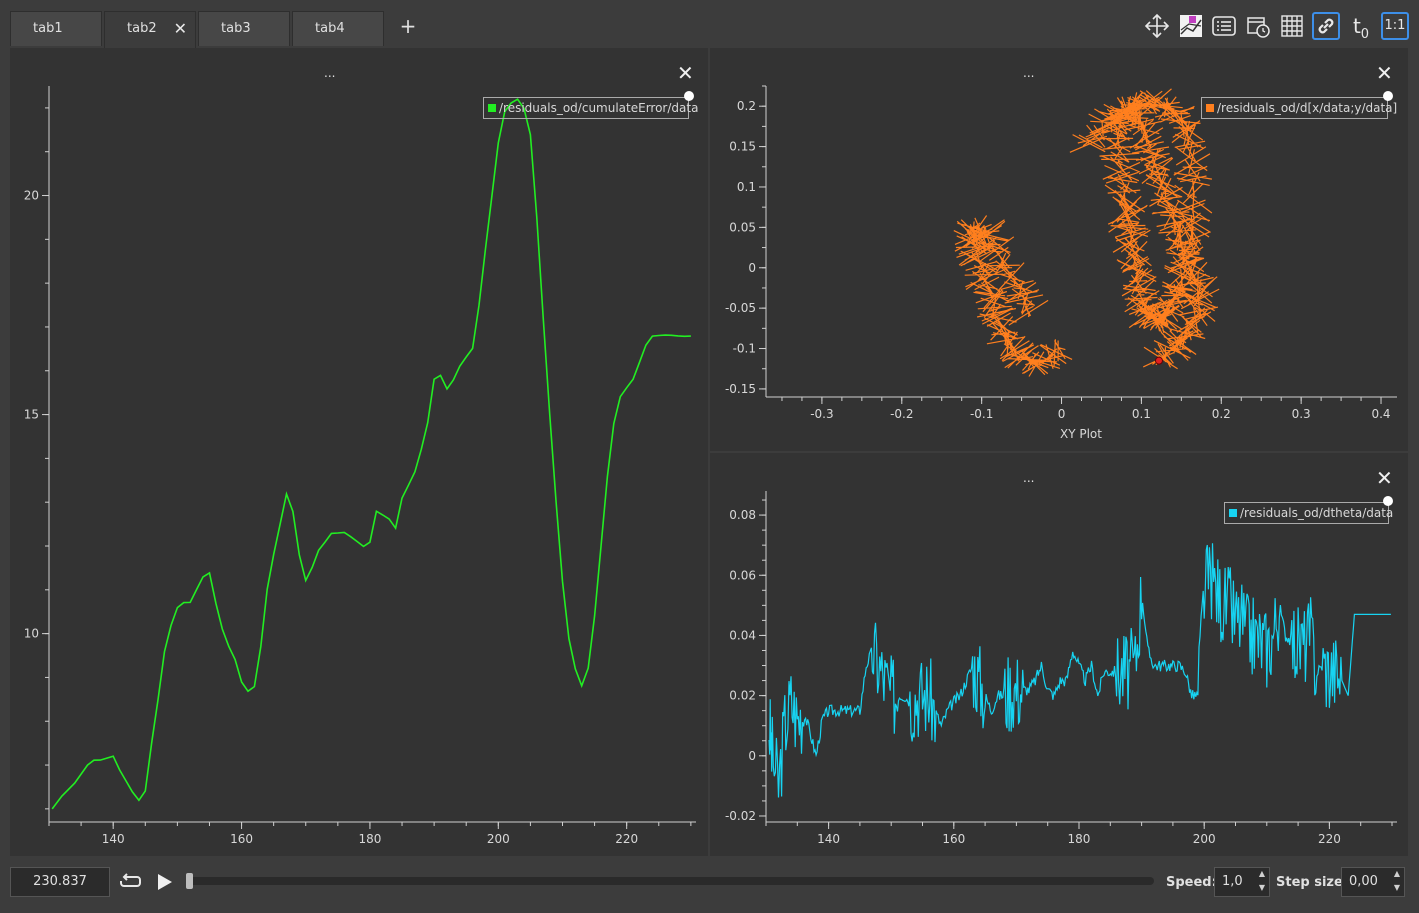 Image resolution: width=1419 pixels, height=913 pixels. What do you see at coordinates (1221, 414) in the screenshot?
I see `x-tick-label: 0.2` at bounding box center [1221, 414].